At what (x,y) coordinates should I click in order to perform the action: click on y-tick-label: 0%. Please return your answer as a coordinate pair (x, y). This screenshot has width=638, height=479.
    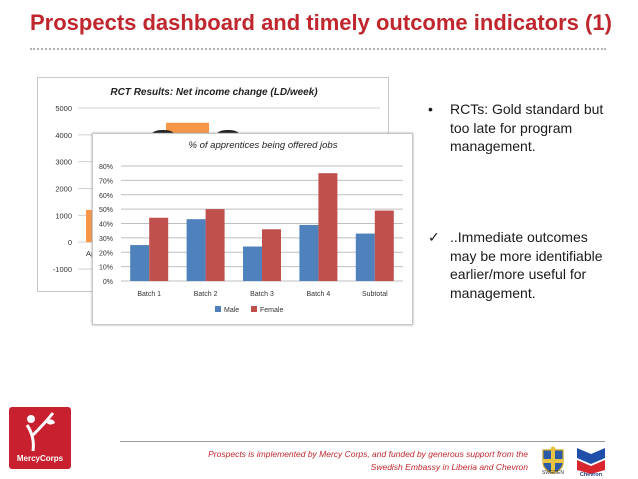
    Looking at the image, I should click on (108, 282).